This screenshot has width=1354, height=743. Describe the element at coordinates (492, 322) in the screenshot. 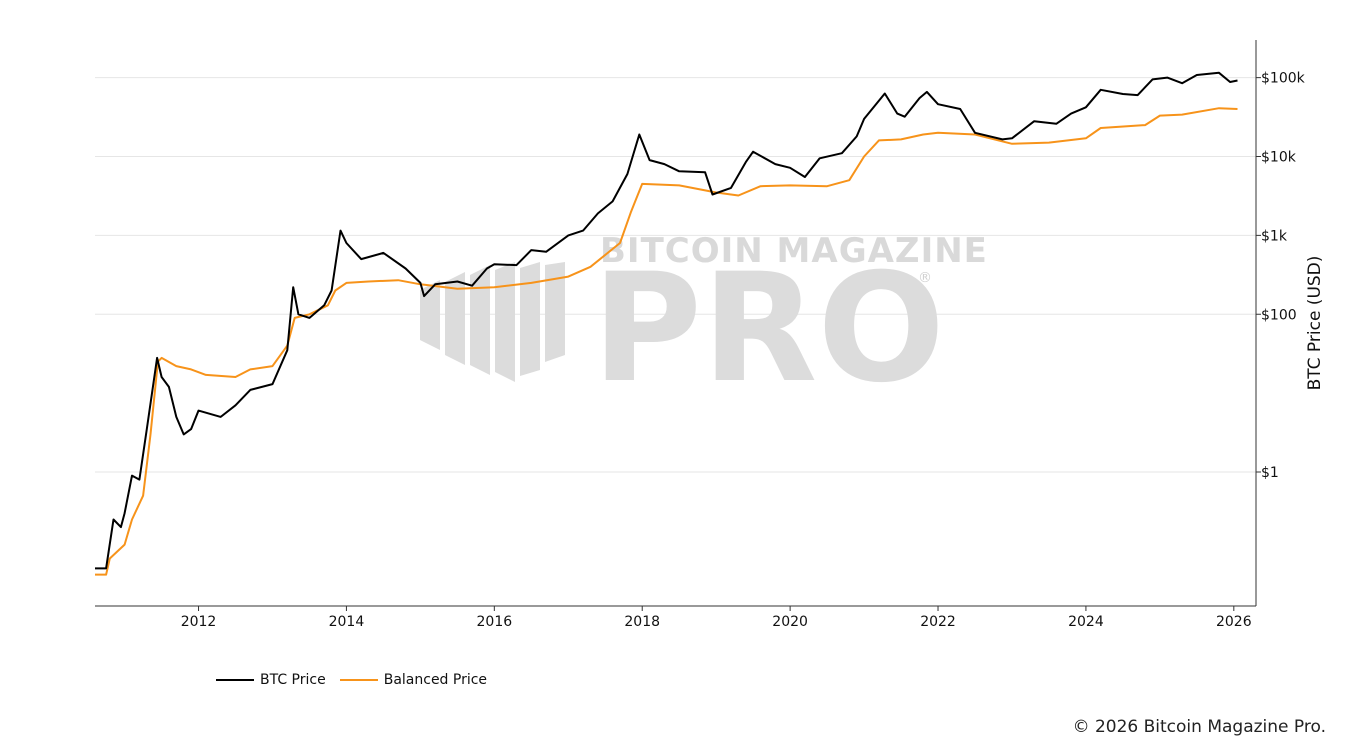

I see `watermark-logo-icon` at that location.